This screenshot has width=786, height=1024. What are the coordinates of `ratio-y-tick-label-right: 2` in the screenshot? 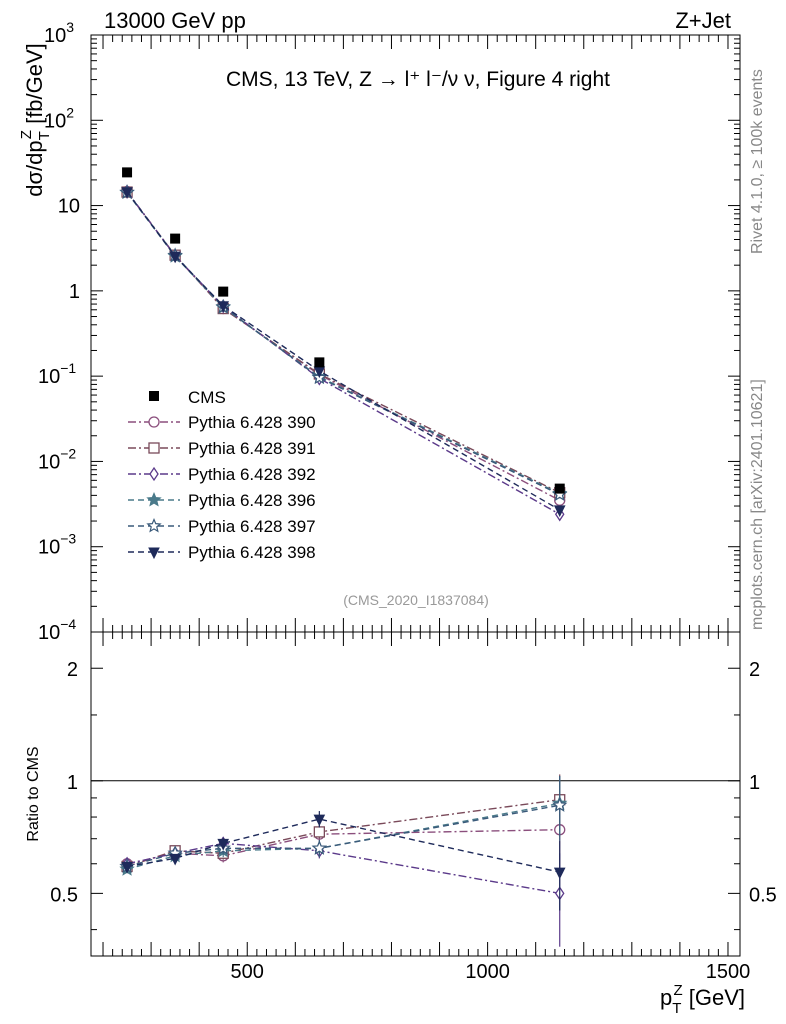 It's located at (754, 670).